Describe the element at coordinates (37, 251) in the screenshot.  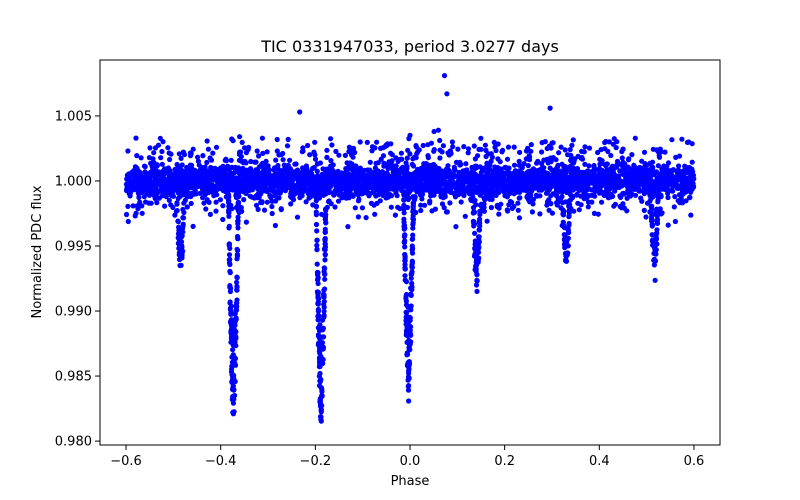
I see `y-axis-label: Normalized PDC flux` at that location.